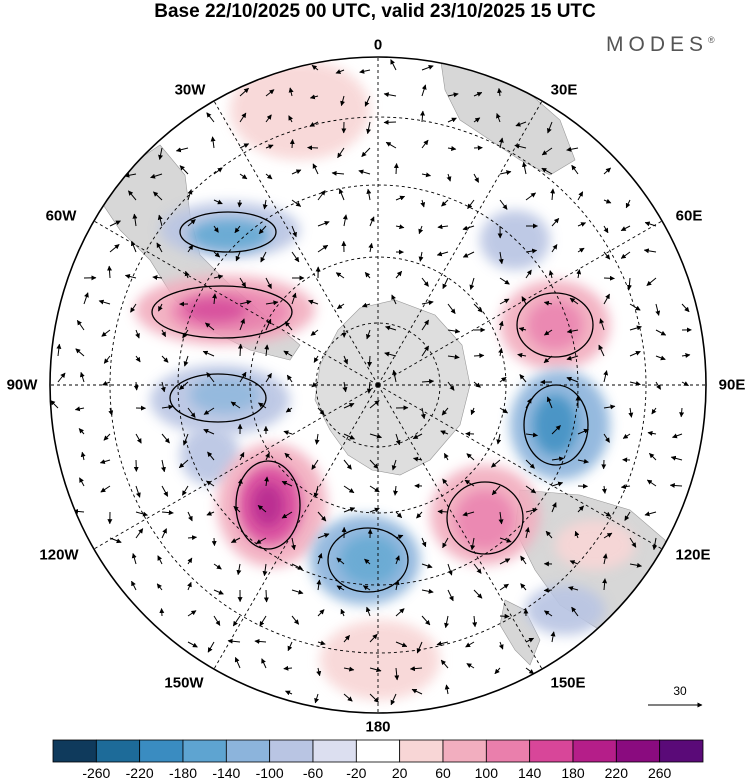  Describe the element at coordinates (96, 773) in the screenshot. I see `colorbar-tick-label: -260` at that location.